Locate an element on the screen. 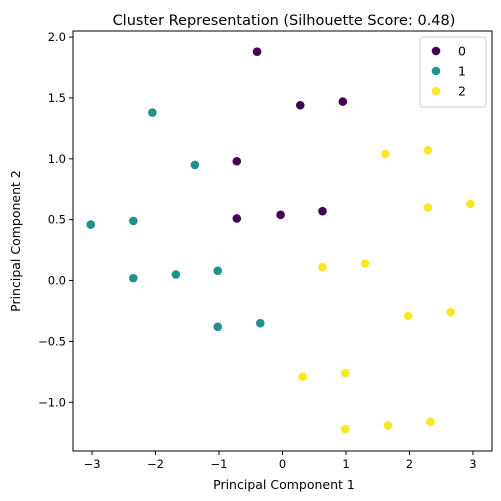  x-tick-label: −3 is located at coordinates (92, 464).